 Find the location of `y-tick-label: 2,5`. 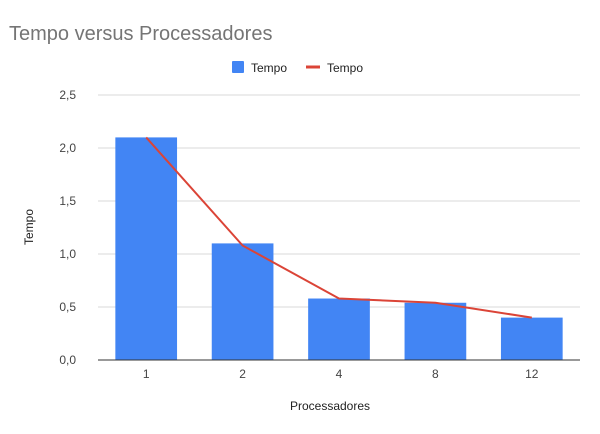

y-tick-label: 2,5 is located at coordinates (67, 95).